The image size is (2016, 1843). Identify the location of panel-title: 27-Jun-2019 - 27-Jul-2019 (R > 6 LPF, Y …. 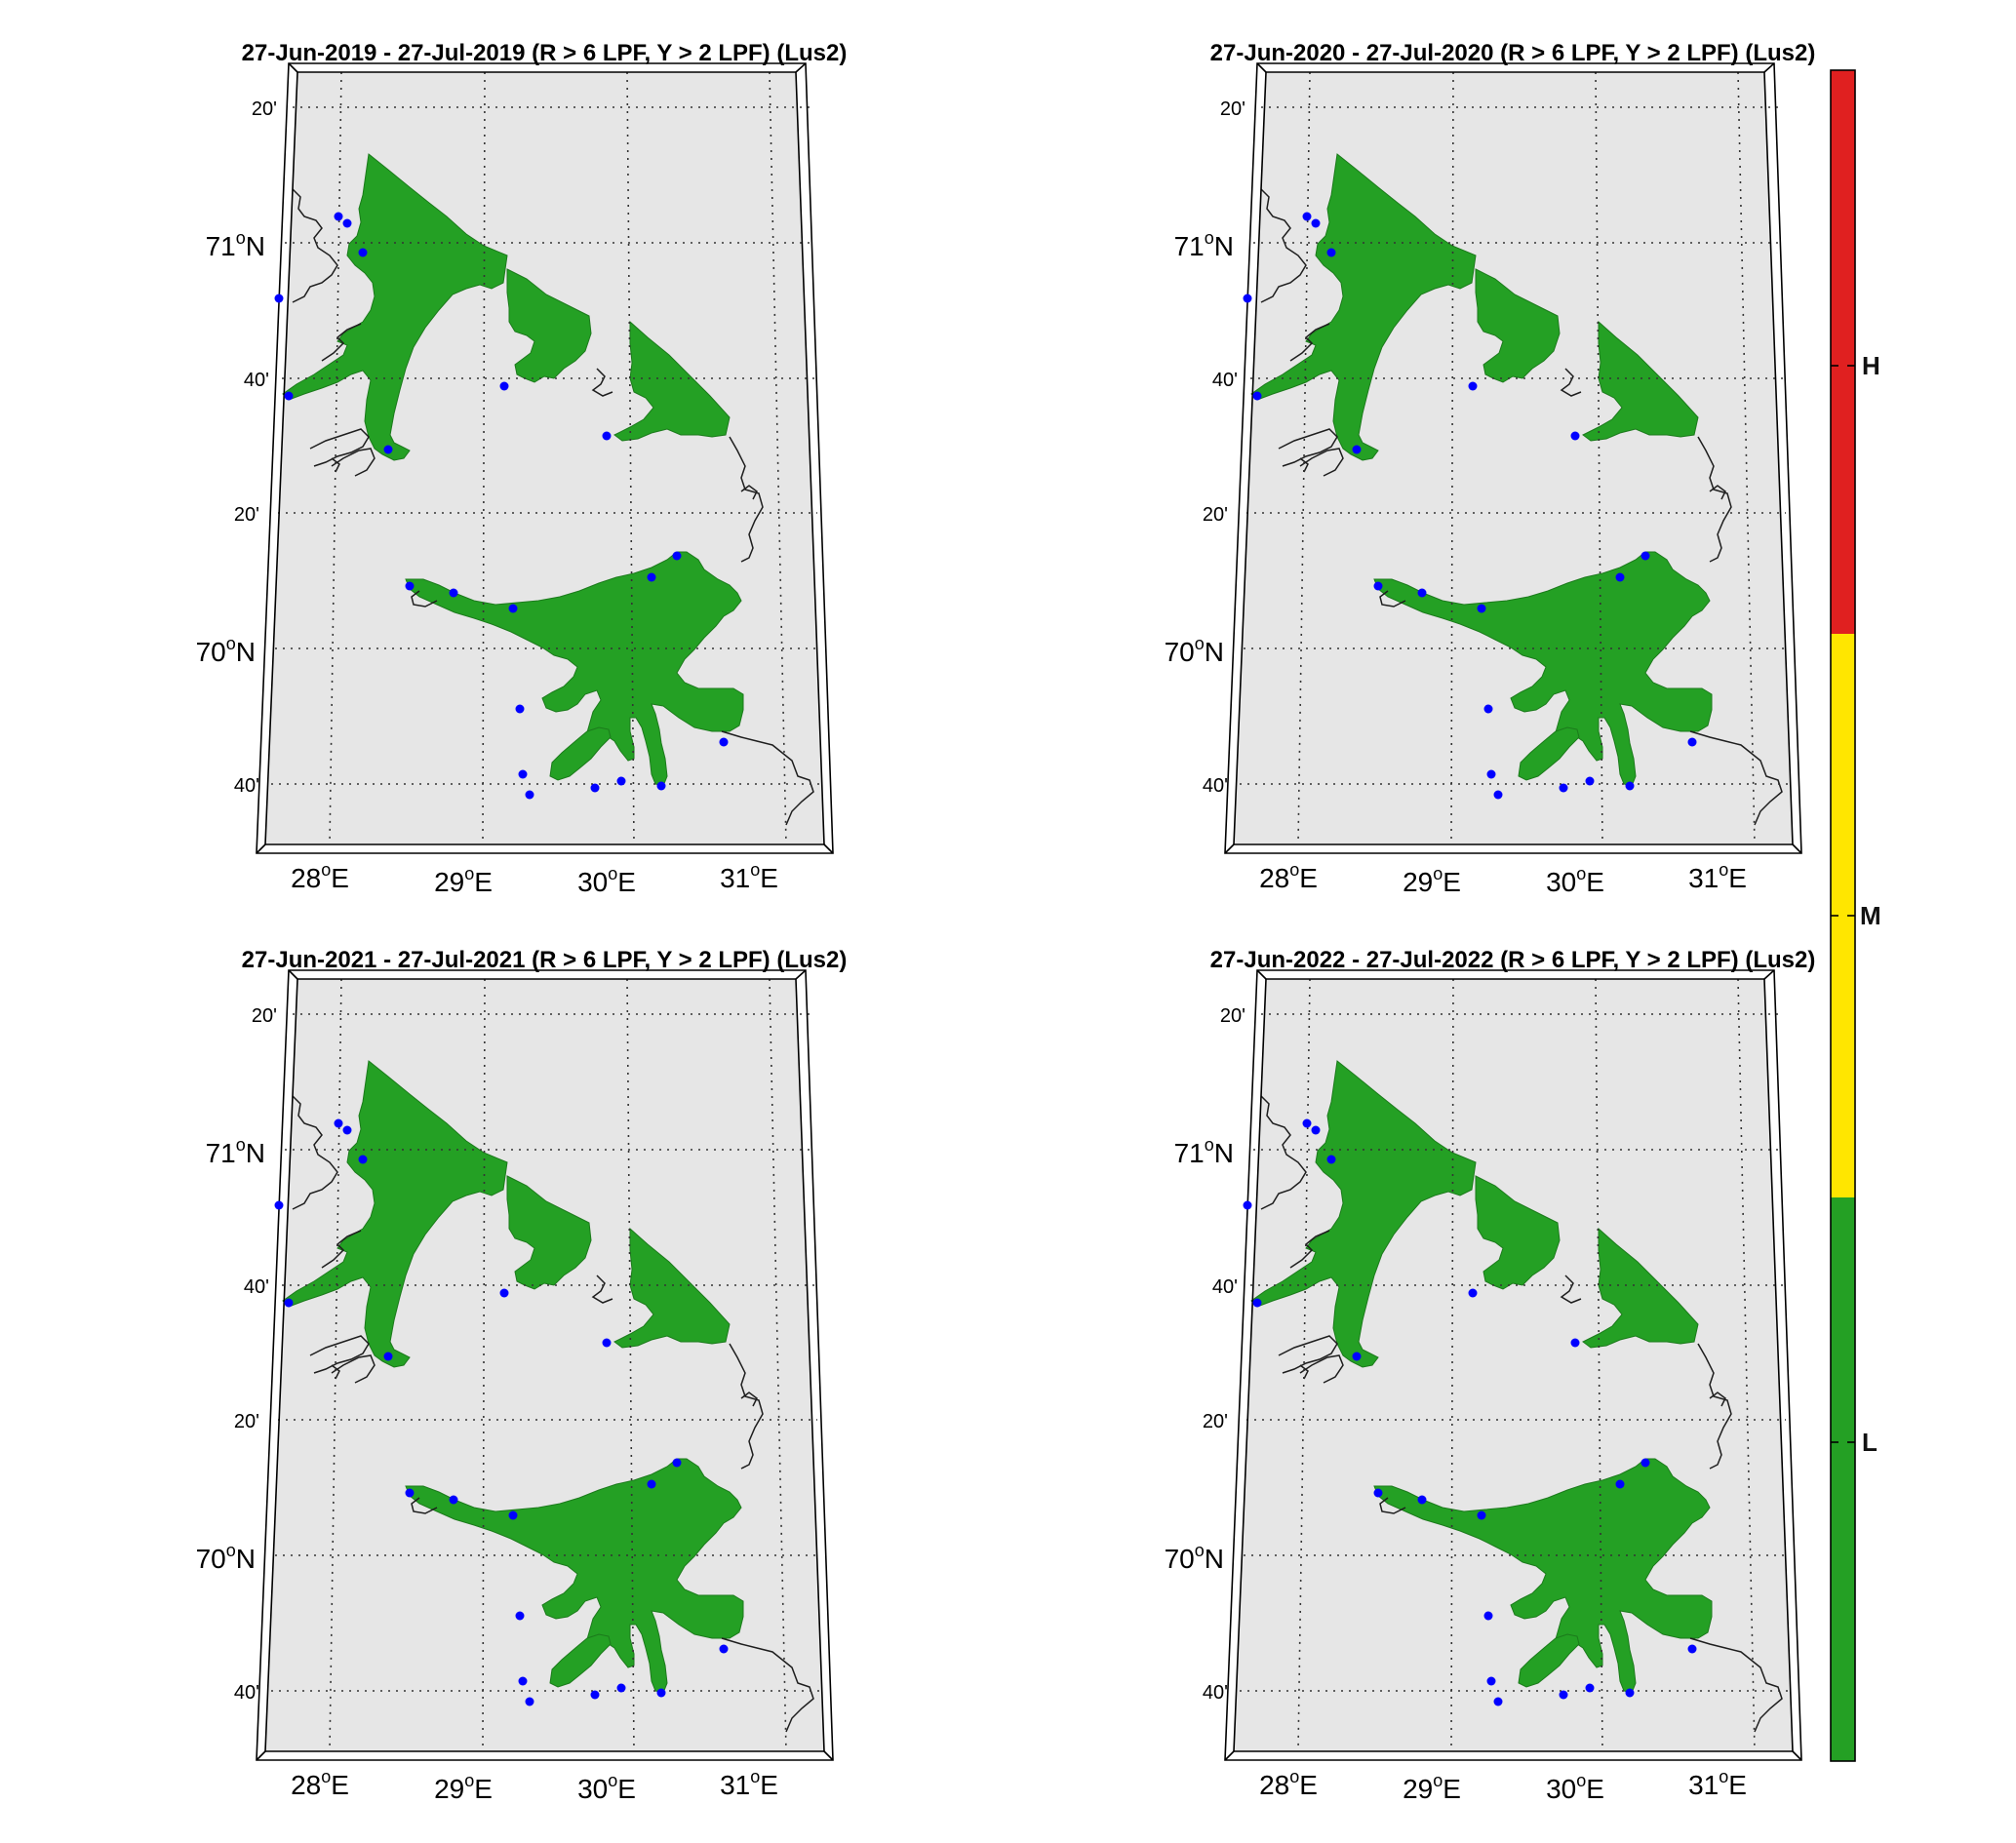
(545, 53).